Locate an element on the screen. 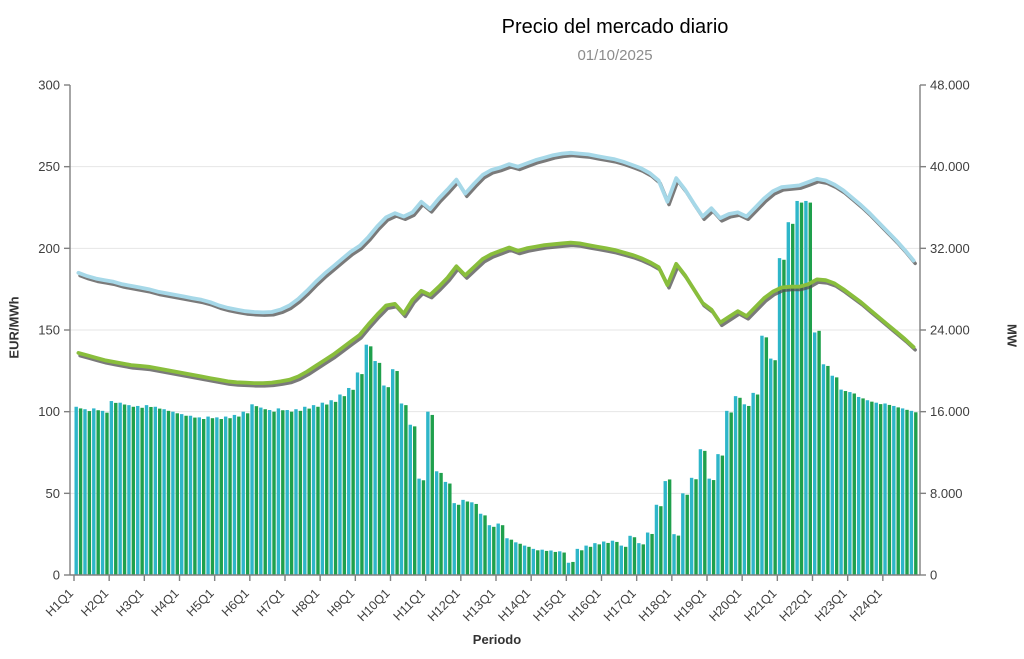 Image resolution: width=1024 pixels, height=659 pixels. x-tick-label: H12Q1 is located at coordinates (444, 605).